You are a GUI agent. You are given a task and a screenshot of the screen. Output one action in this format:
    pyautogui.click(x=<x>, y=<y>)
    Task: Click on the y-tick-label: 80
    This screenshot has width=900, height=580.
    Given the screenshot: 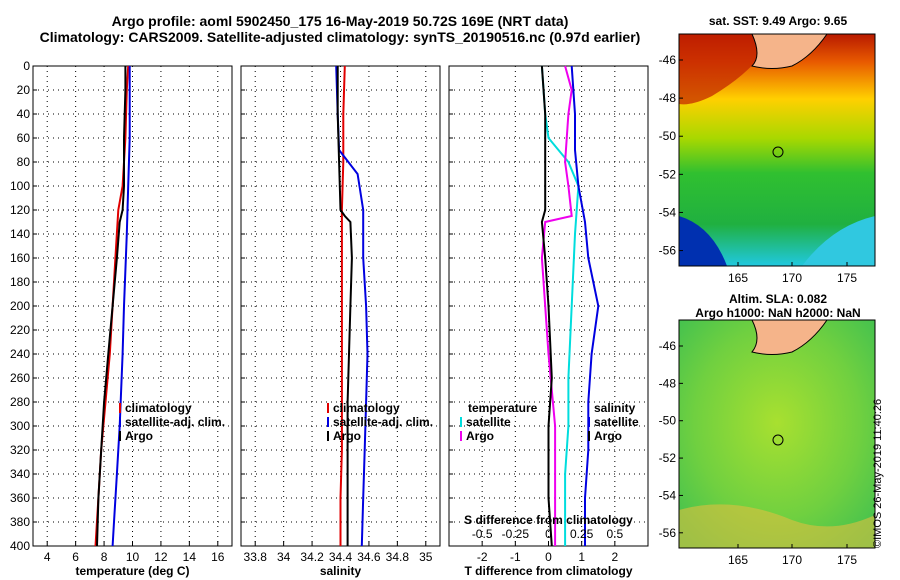 What is the action you would take?
    pyautogui.click(x=24, y=162)
    